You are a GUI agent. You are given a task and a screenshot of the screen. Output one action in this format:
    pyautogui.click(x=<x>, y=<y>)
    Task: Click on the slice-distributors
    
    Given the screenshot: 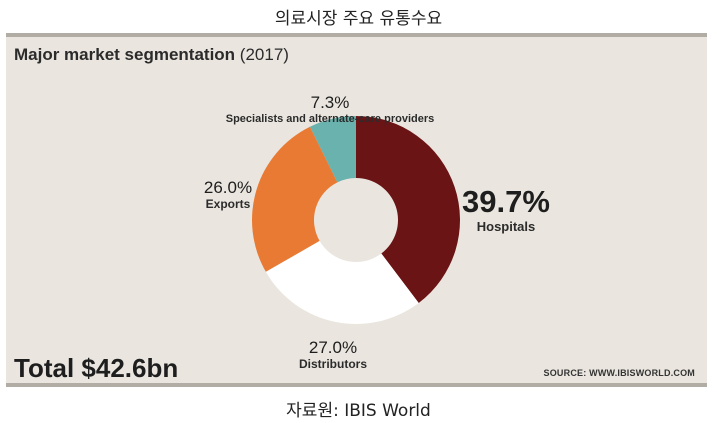 What is the action you would take?
    pyautogui.click(x=342, y=282)
    